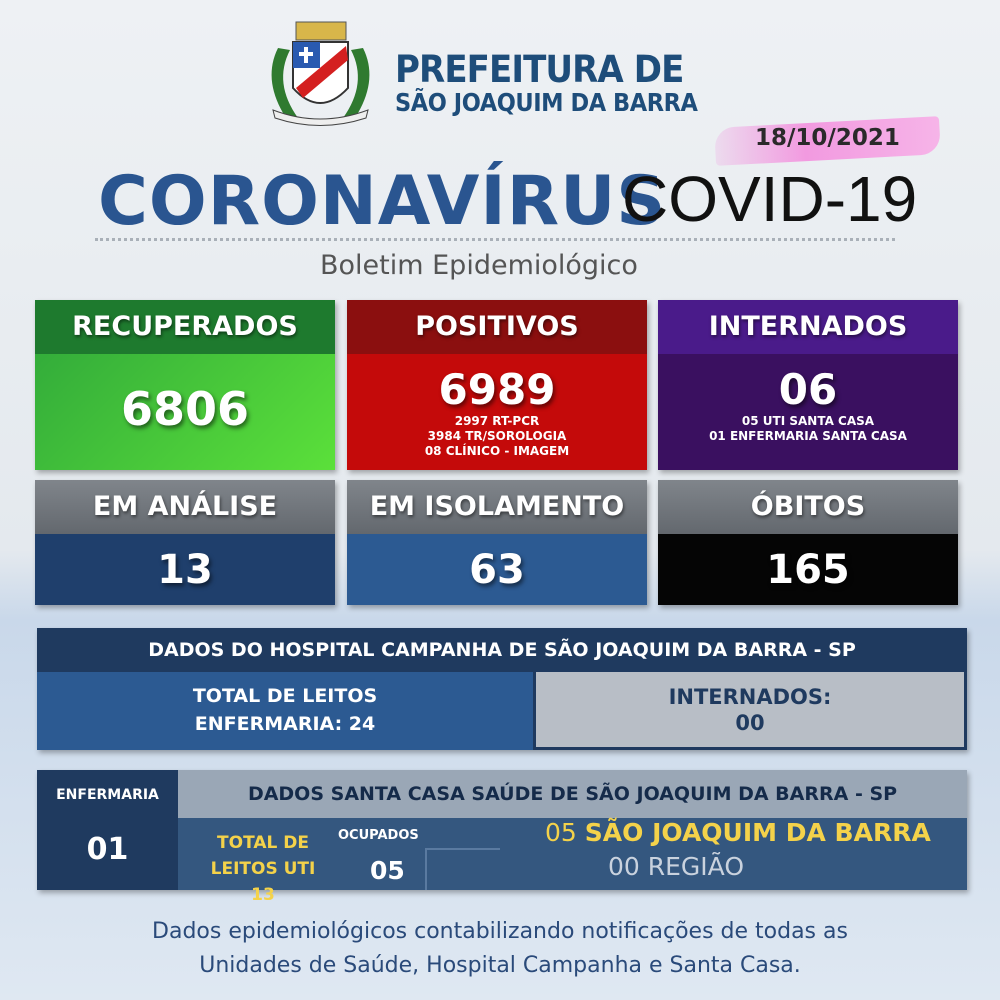 This screenshot has width=1000, height=1000. Describe the element at coordinates (378, 835) in the screenshot. I see `occupied-label: OCUPADOS` at that location.